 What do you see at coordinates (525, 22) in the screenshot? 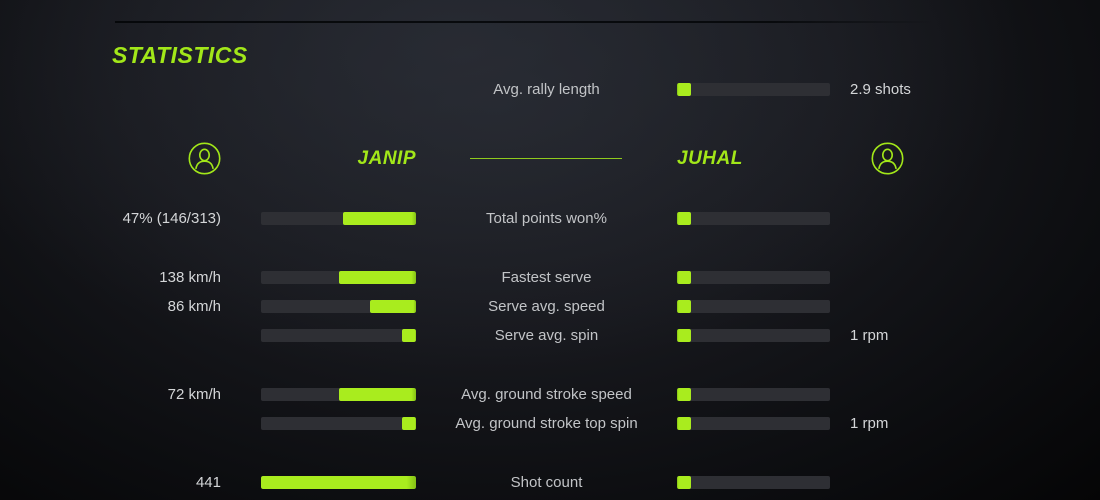
I see `header-divider` at bounding box center [525, 22].